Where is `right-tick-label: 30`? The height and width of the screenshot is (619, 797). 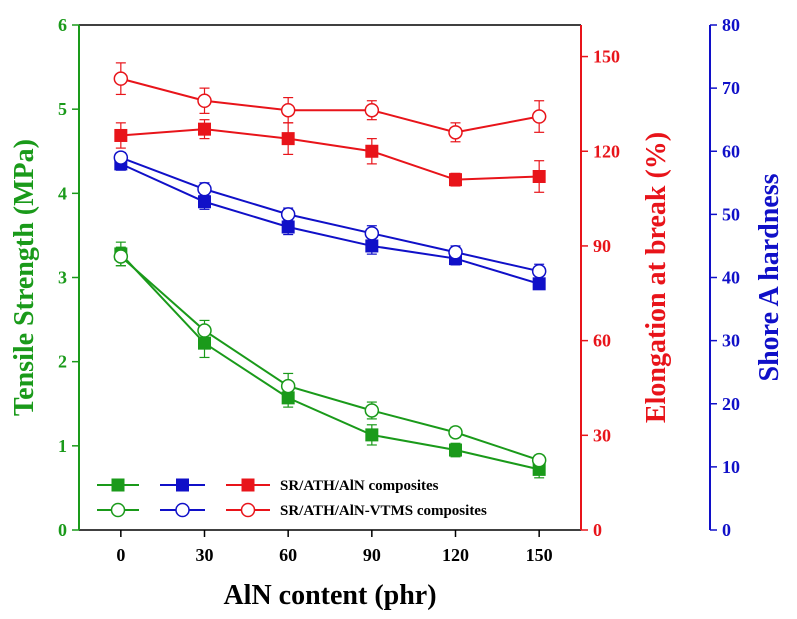 right-tick-label: 30 is located at coordinates (602, 435).